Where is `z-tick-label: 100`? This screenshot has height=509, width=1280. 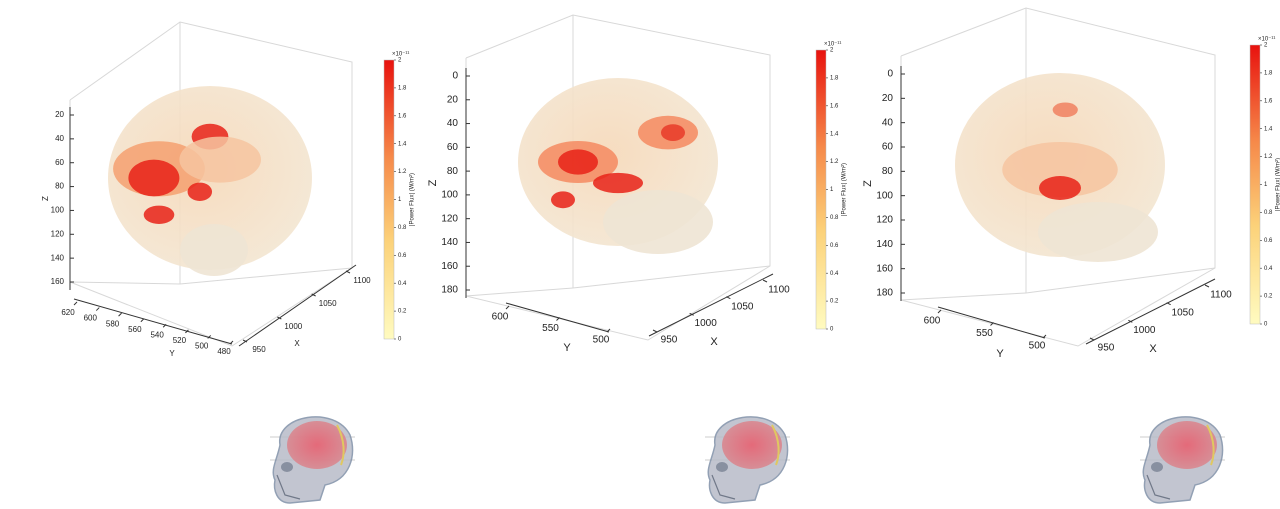 z-tick-label: 100 is located at coordinates (449, 195).